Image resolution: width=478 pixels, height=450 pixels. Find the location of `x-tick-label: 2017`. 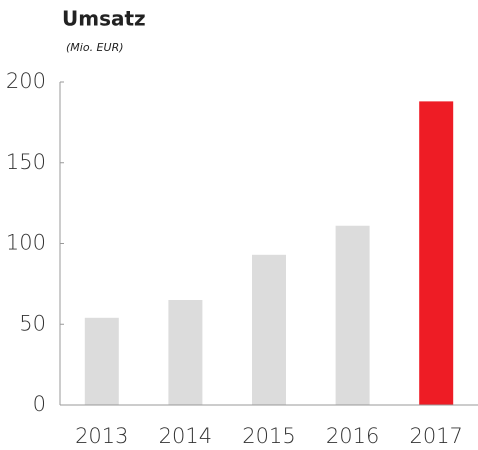

x-tick-label: 2017 is located at coordinates (435, 436).